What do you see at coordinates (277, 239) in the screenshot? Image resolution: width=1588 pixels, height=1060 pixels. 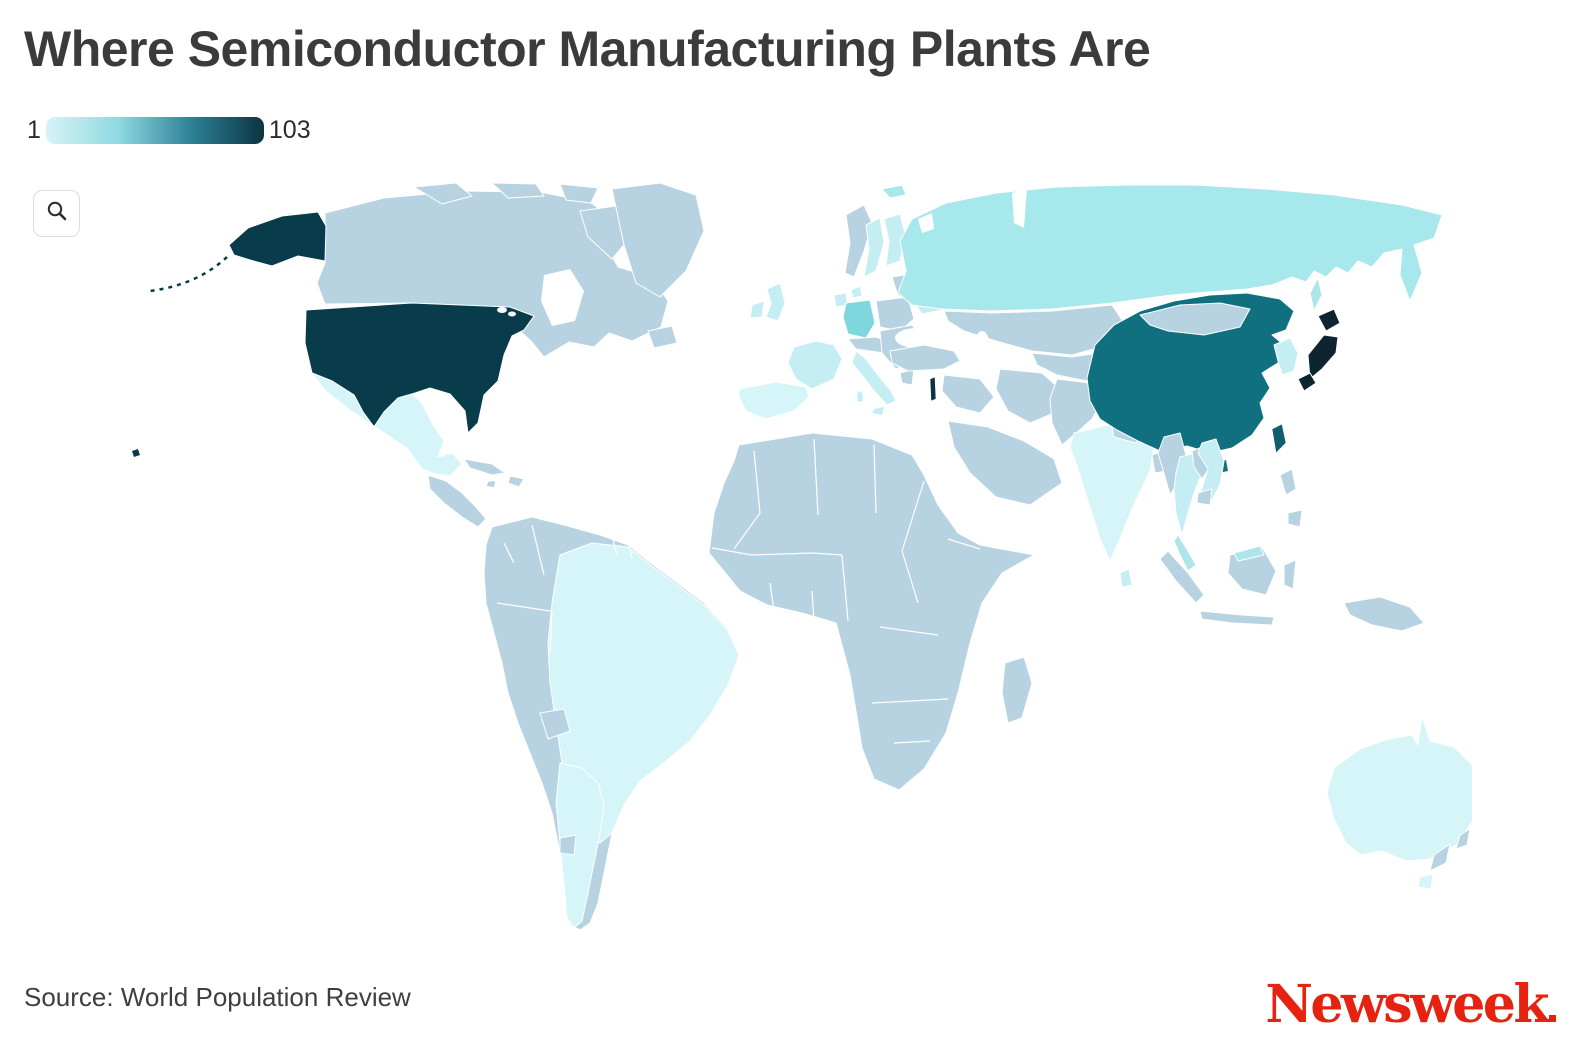 I see `country-usa-alaska` at bounding box center [277, 239].